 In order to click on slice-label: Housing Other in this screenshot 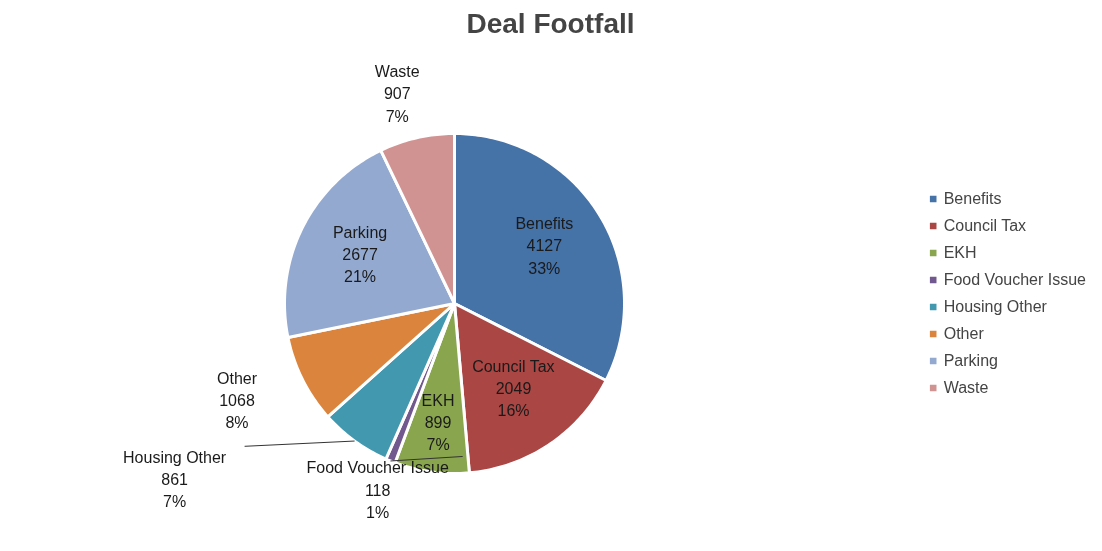, I will do `click(175, 458)`.